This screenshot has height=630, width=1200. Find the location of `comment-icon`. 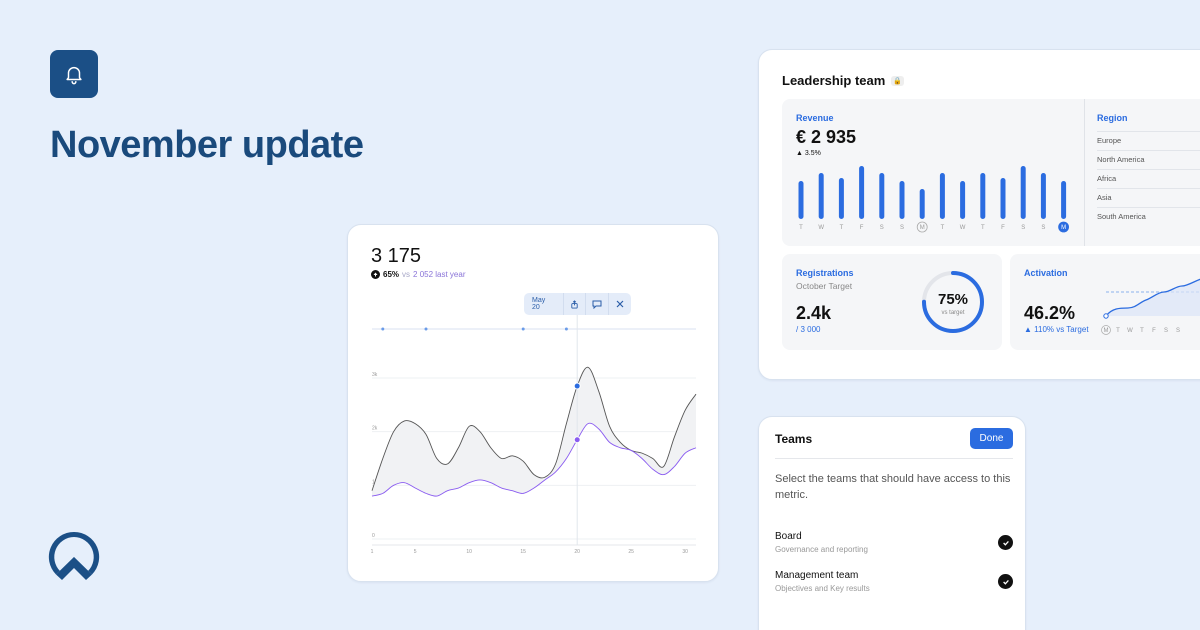

comment-icon is located at coordinates (597, 304).